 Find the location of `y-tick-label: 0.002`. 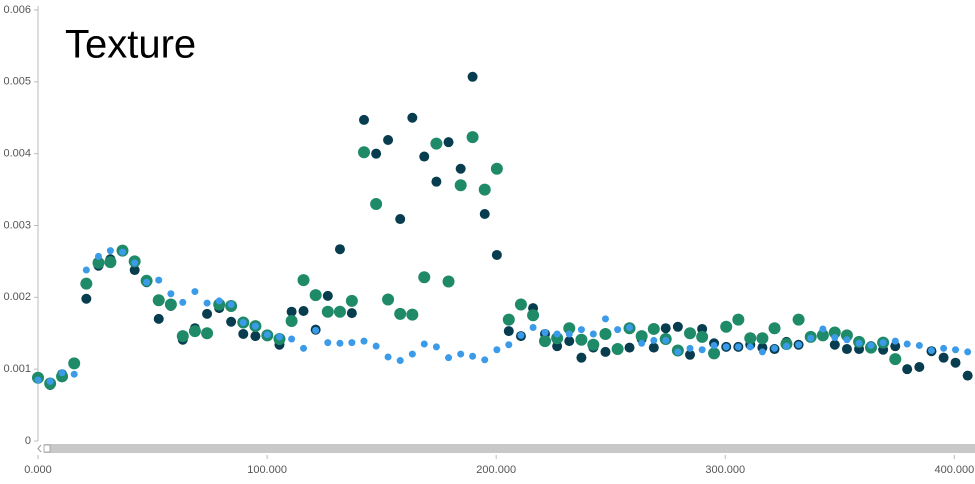

y-tick-label: 0.002 is located at coordinates (17, 297).